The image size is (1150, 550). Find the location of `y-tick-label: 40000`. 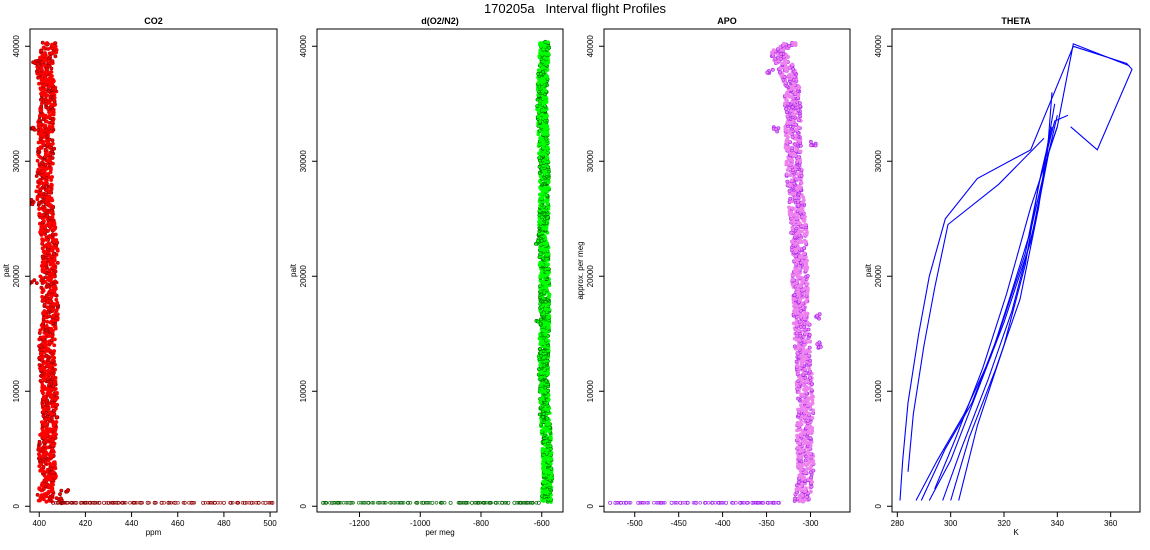

y-tick-label: 40000 is located at coordinates (878, 46).